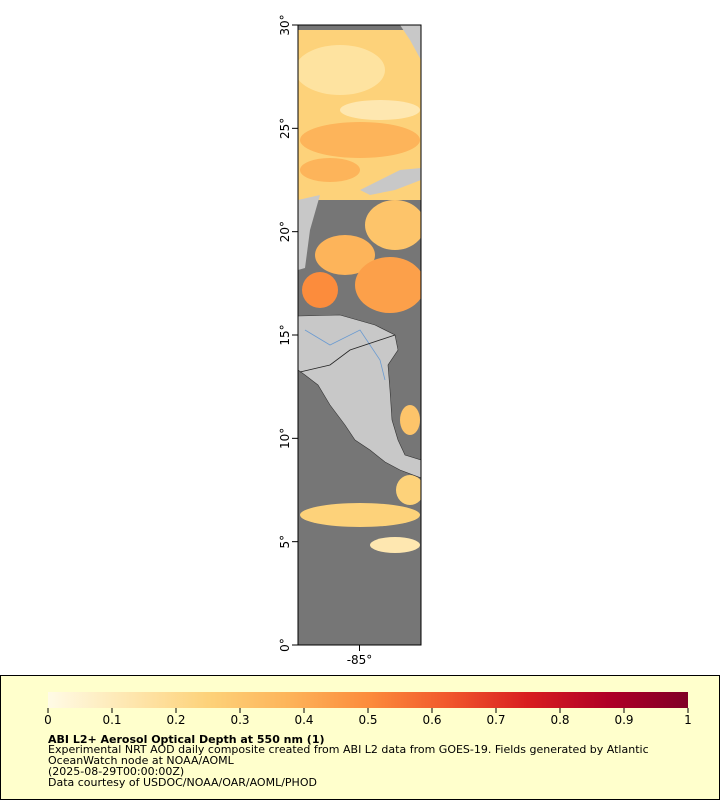  Describe the element at coordinates (116, 771) in the screenshot. I see `legend-line: (2025-08-29T00:00:00Z)` at that location.